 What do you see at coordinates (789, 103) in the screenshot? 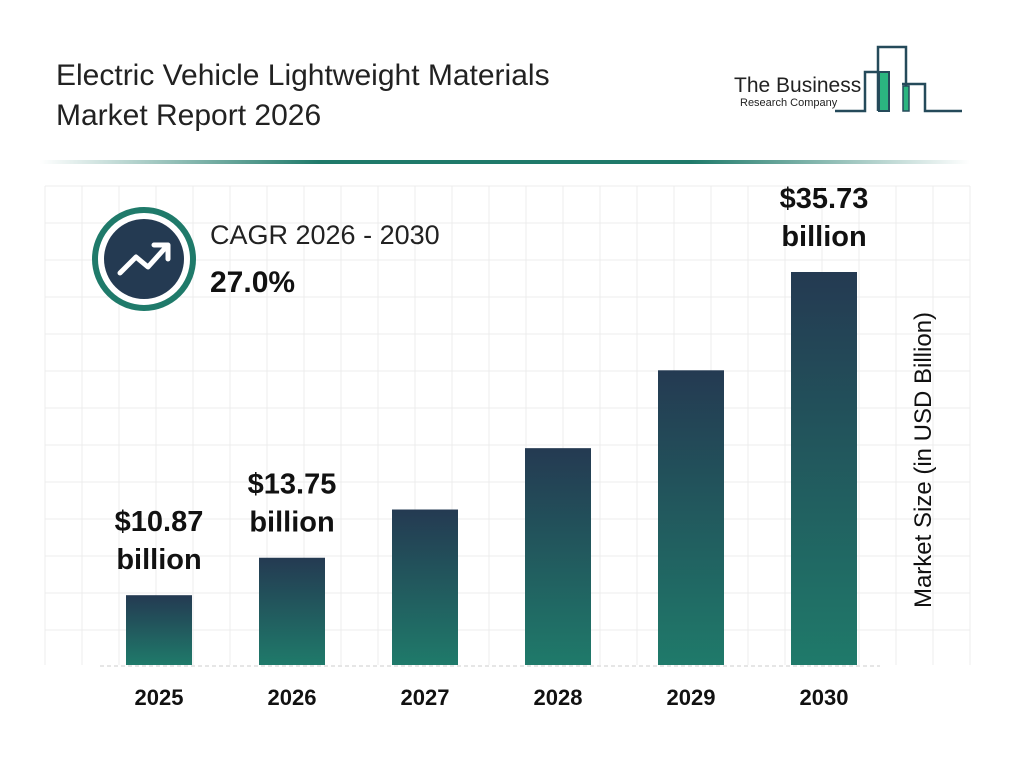
I see `logo-subtext: Research Company` at bounding box center [789, 103].